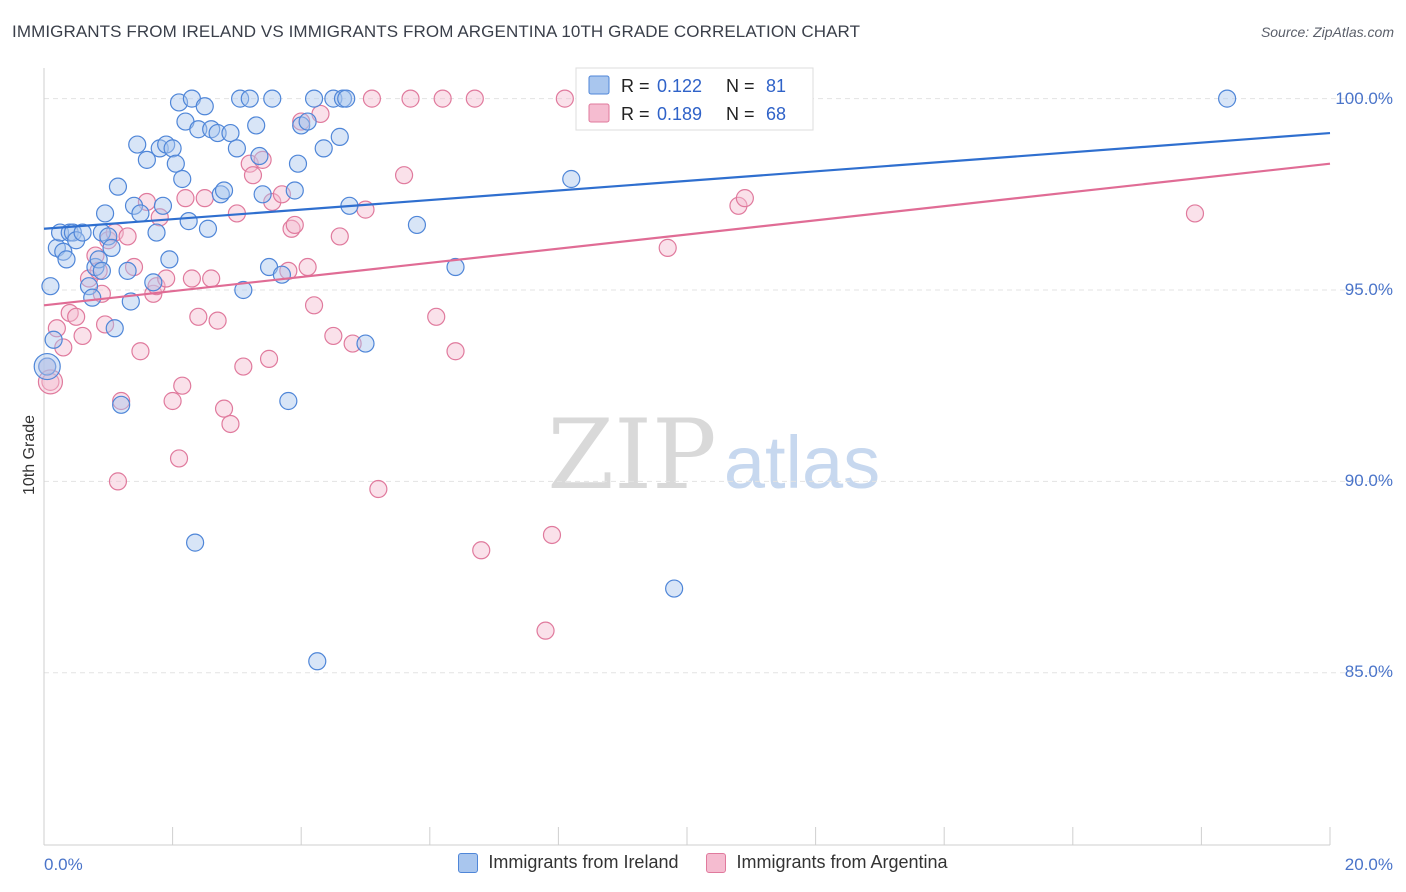  I want to click on y-axis-title: 10th Grade, so click(29, 455).